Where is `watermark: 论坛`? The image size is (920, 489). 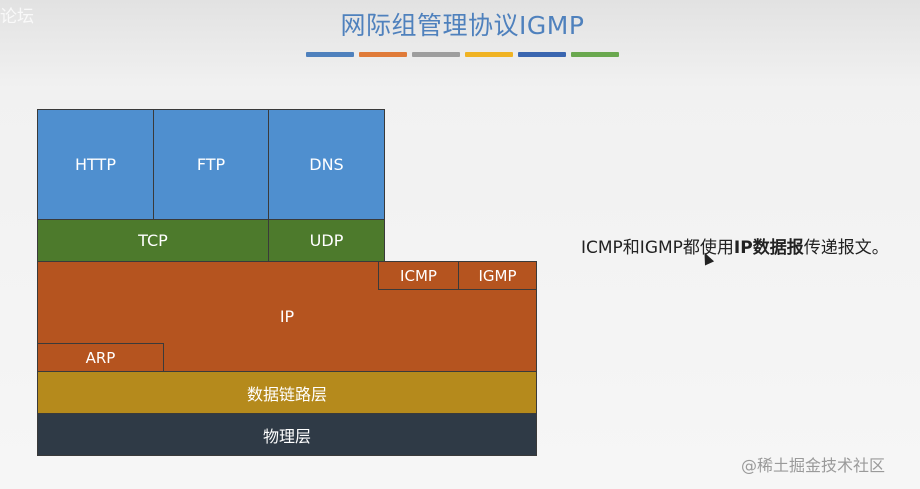 watermark: 论坛 is located at coordinates (17, 17).